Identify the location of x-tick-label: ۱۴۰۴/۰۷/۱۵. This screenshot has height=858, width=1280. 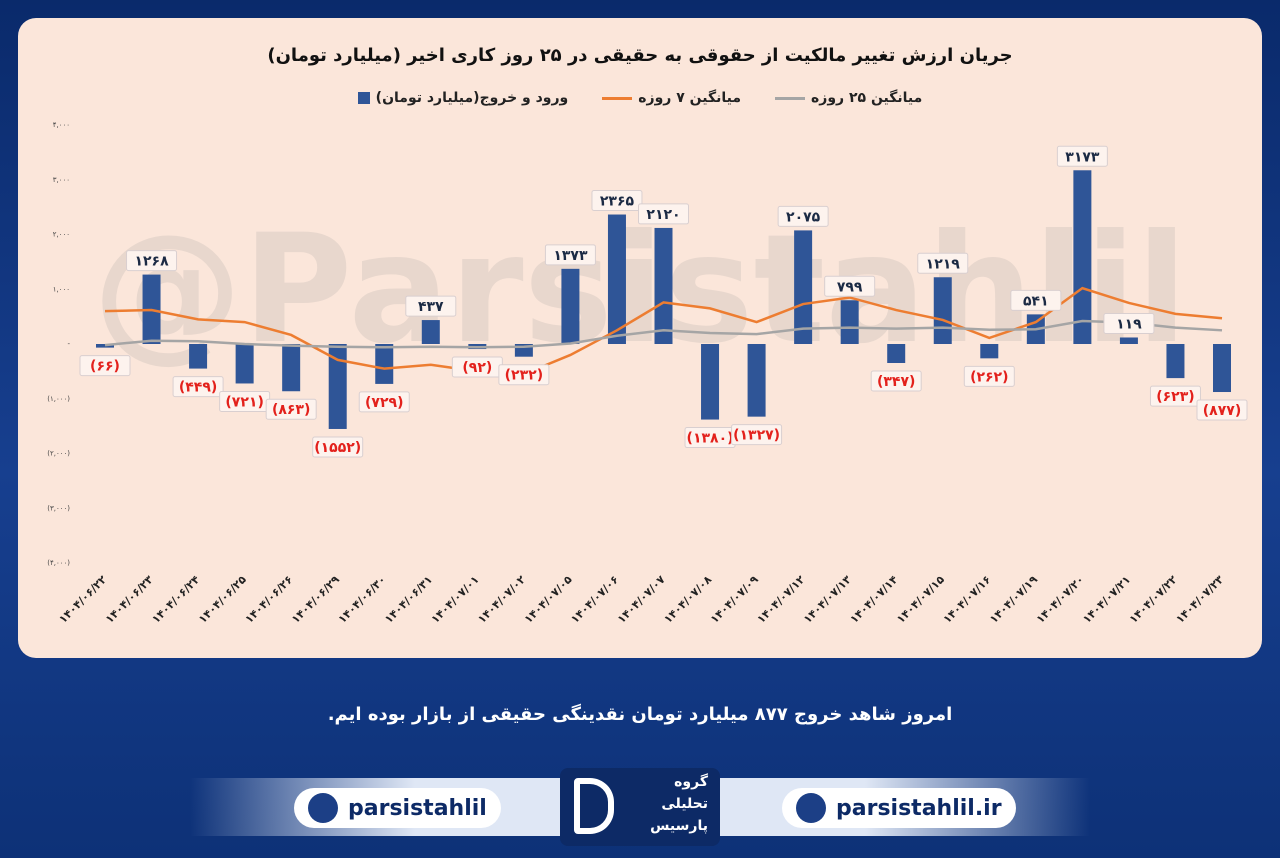
(920, 599).